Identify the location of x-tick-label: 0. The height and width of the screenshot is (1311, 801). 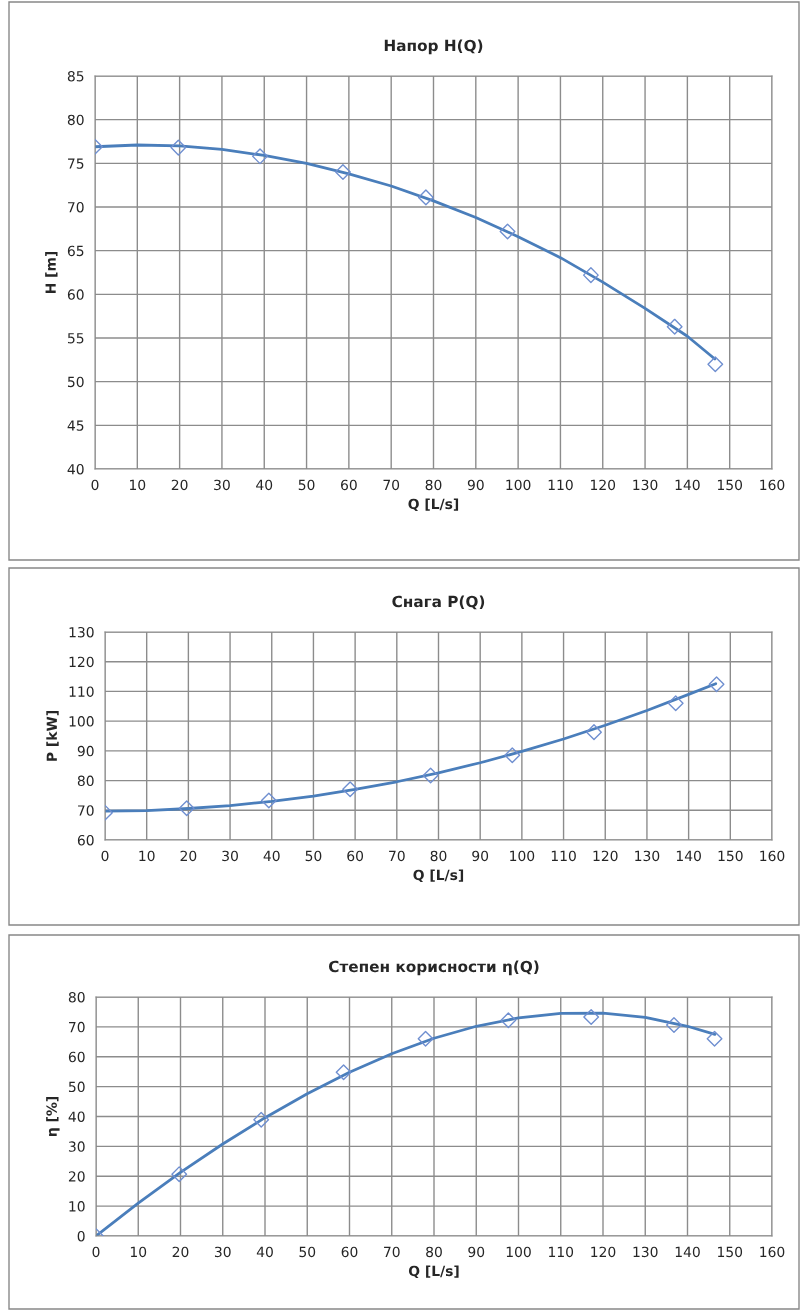
(105, 856).